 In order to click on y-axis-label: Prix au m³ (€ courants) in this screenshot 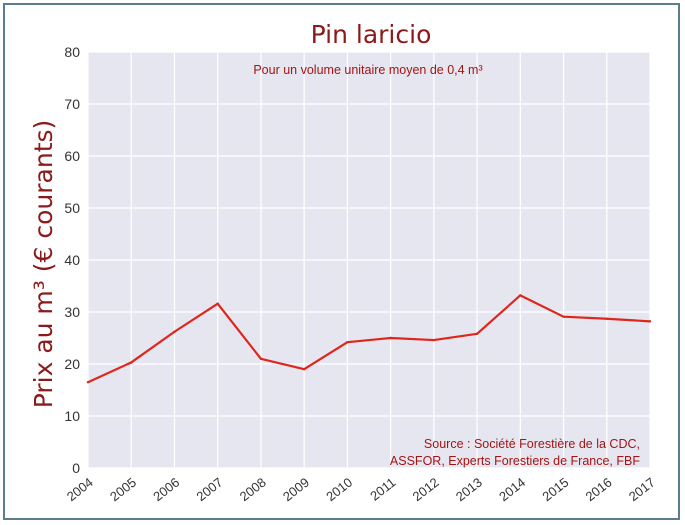, I will do `click(43, 264)`.